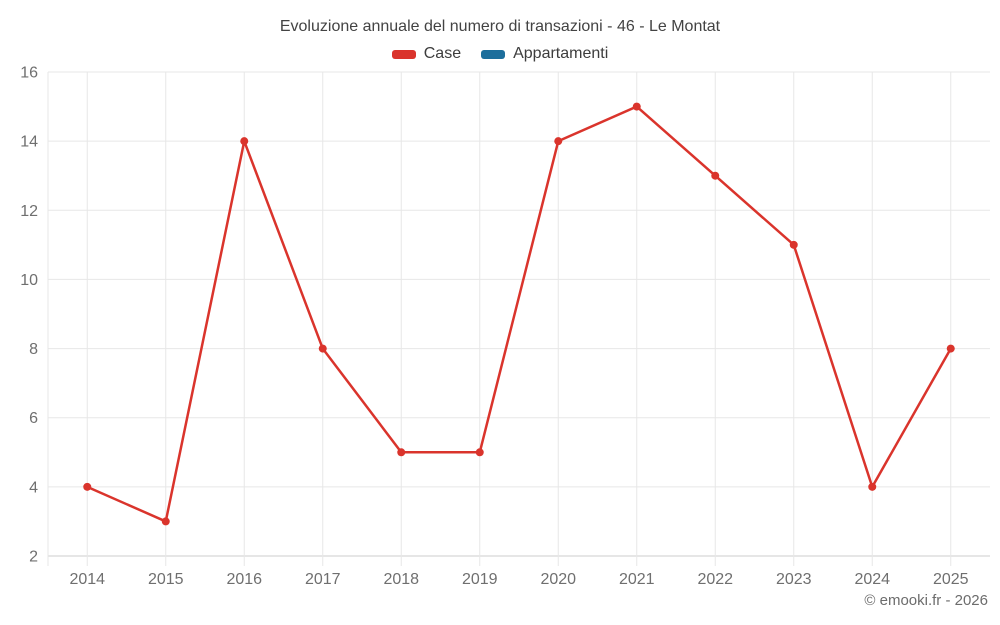 This screenshot has width=1000, height=625. Describe the element at coordinates (926, 600) in the screenshot. I see `chart-footer-credit: © emooki.fr - 2026` at that location.